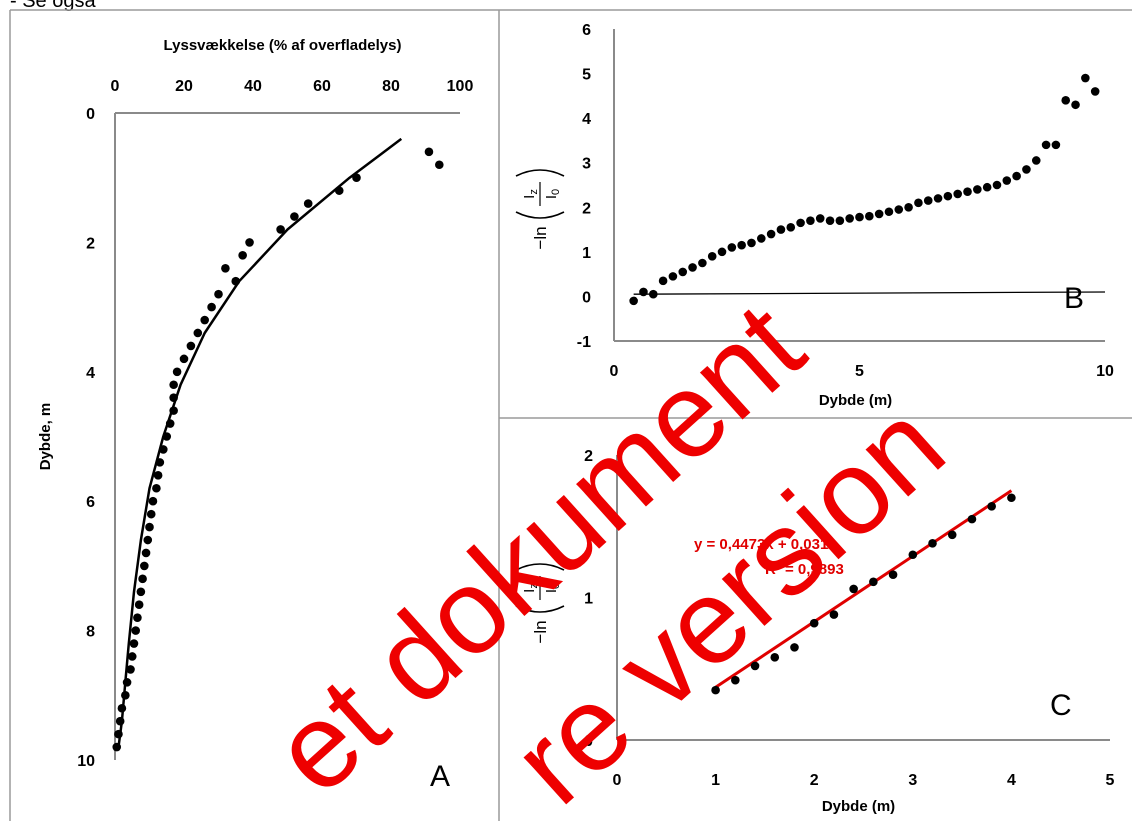 This screenshot has height=821, width=1132. I want to click on chart-b-x-tick-label: 5, so click(859, 371).